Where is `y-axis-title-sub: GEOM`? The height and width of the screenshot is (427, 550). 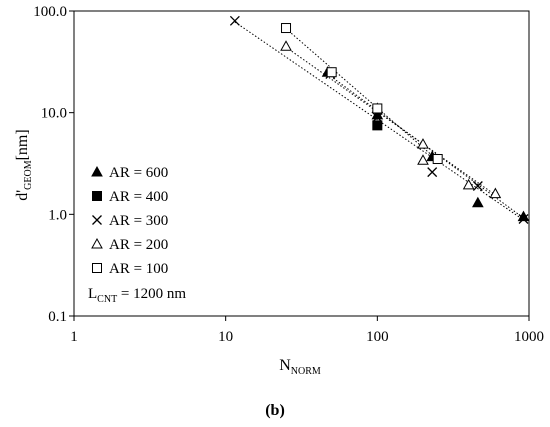 y-axis-title-sub: GEOM is located at coordinates (28, 175).